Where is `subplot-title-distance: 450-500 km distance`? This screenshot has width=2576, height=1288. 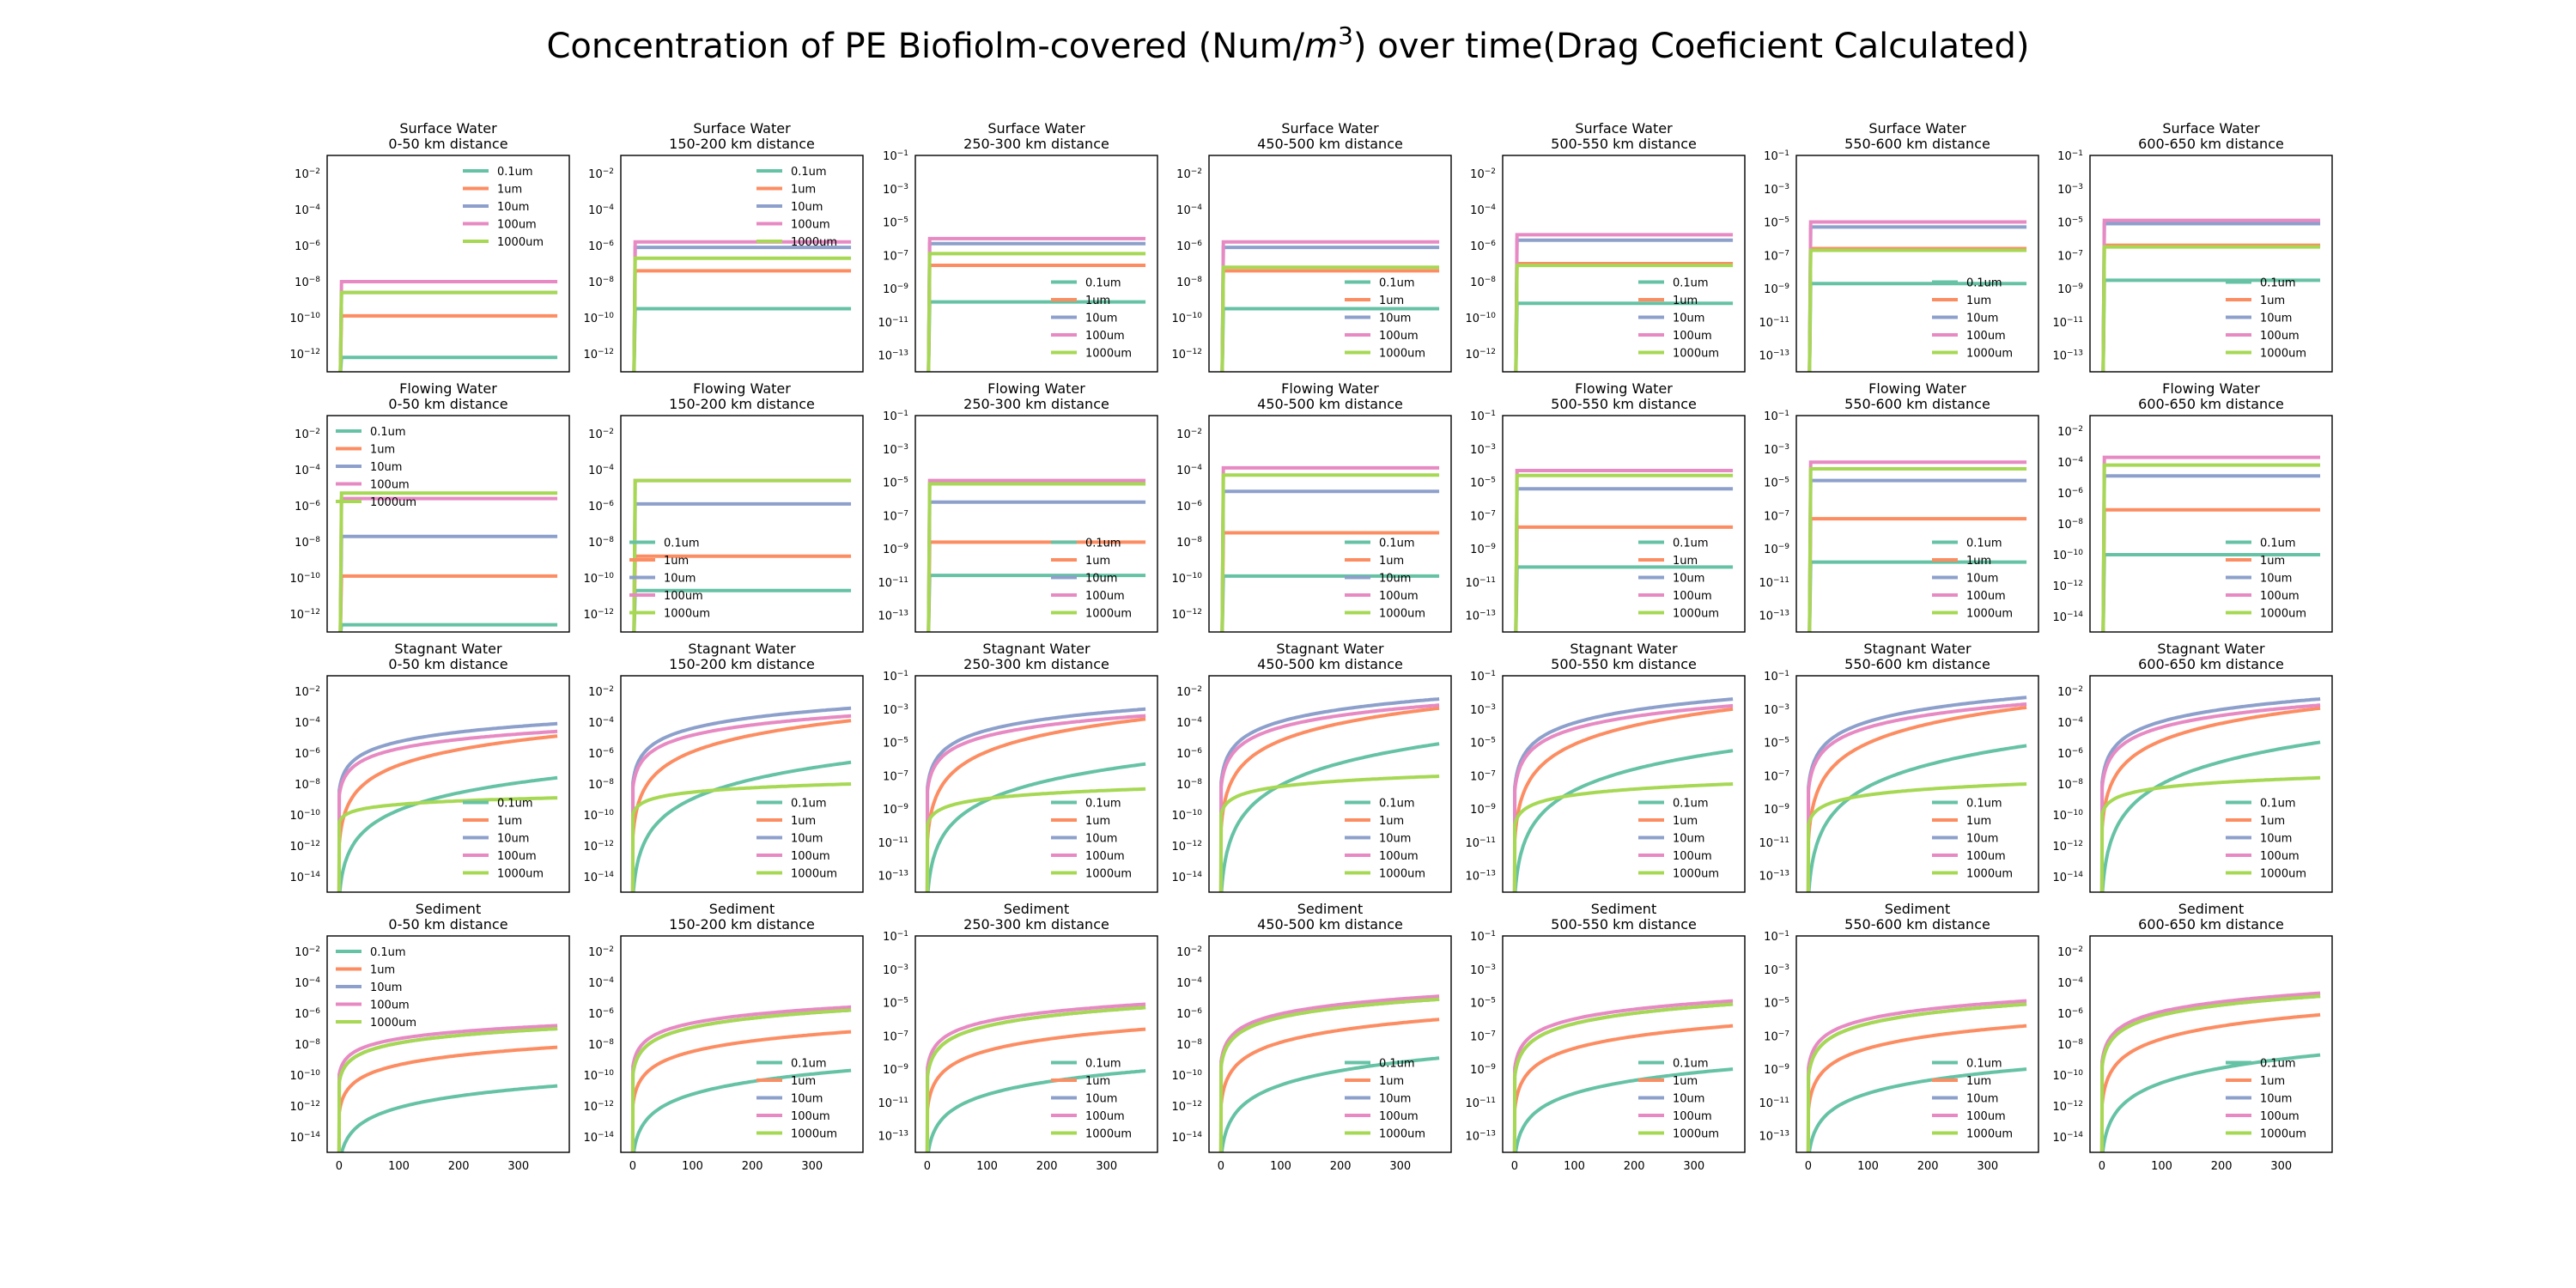 subplot-title-distance: 450-500 km distance is located at coordinates (1330, 664).